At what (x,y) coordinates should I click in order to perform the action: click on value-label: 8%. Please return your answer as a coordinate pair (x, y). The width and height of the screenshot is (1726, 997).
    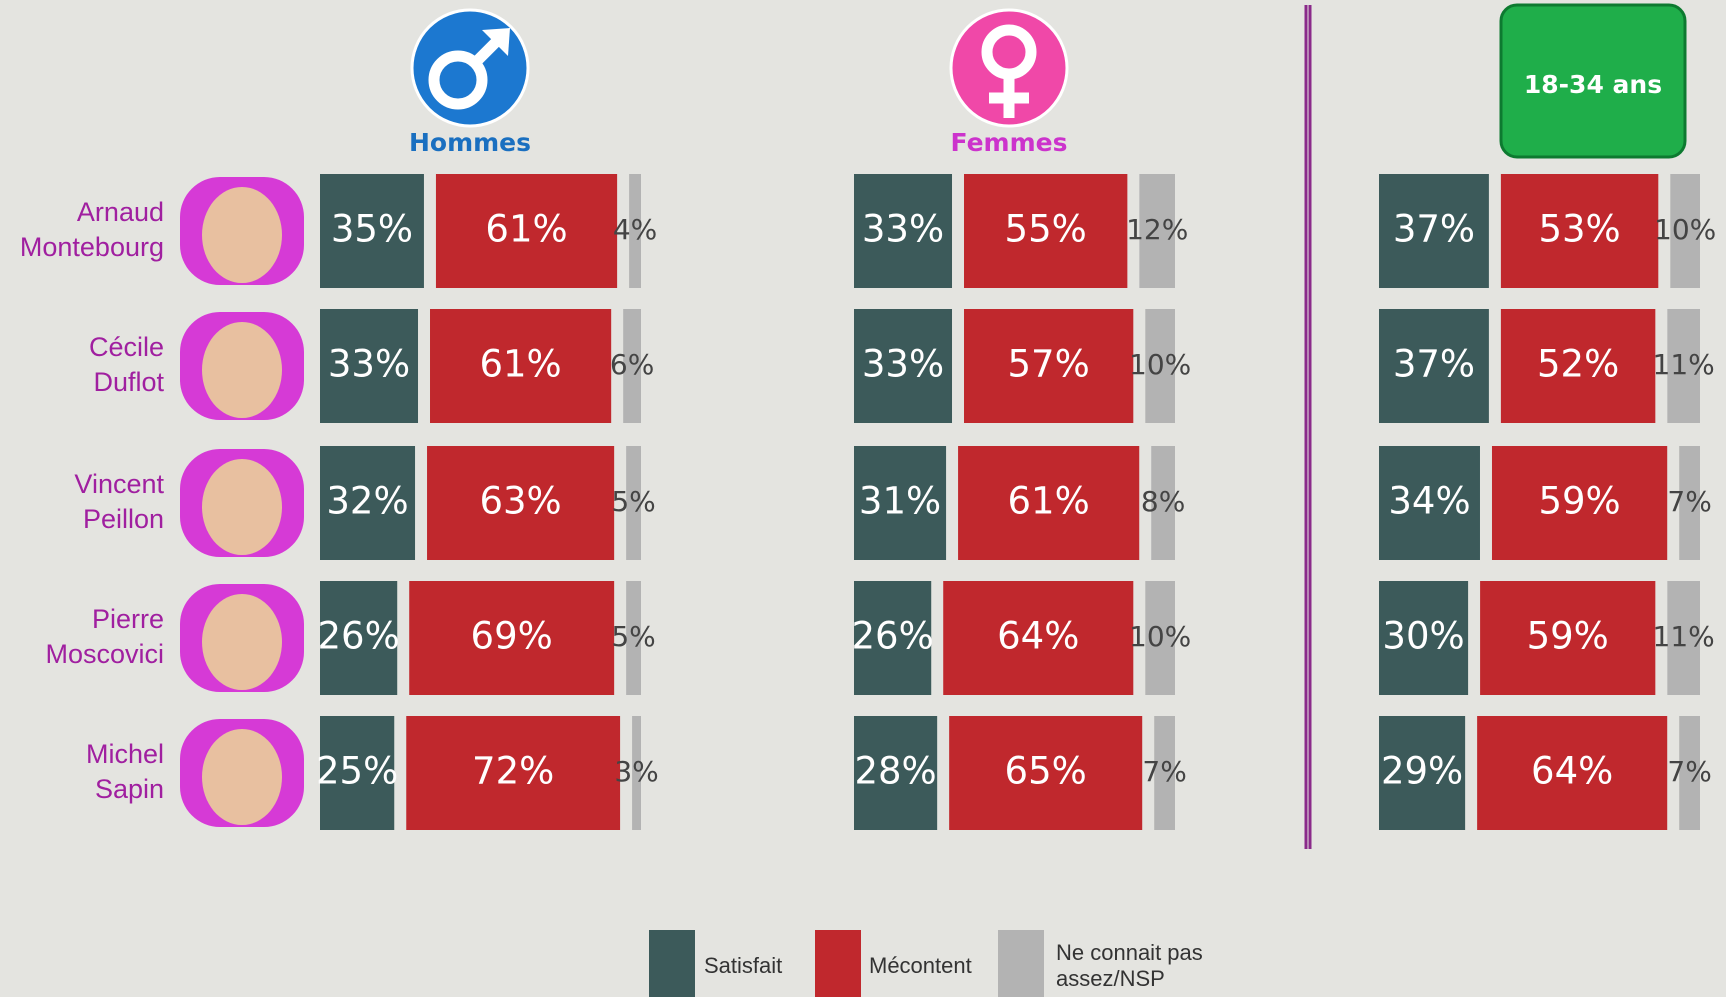
    Looking at the image, I should click on (1163, 501).